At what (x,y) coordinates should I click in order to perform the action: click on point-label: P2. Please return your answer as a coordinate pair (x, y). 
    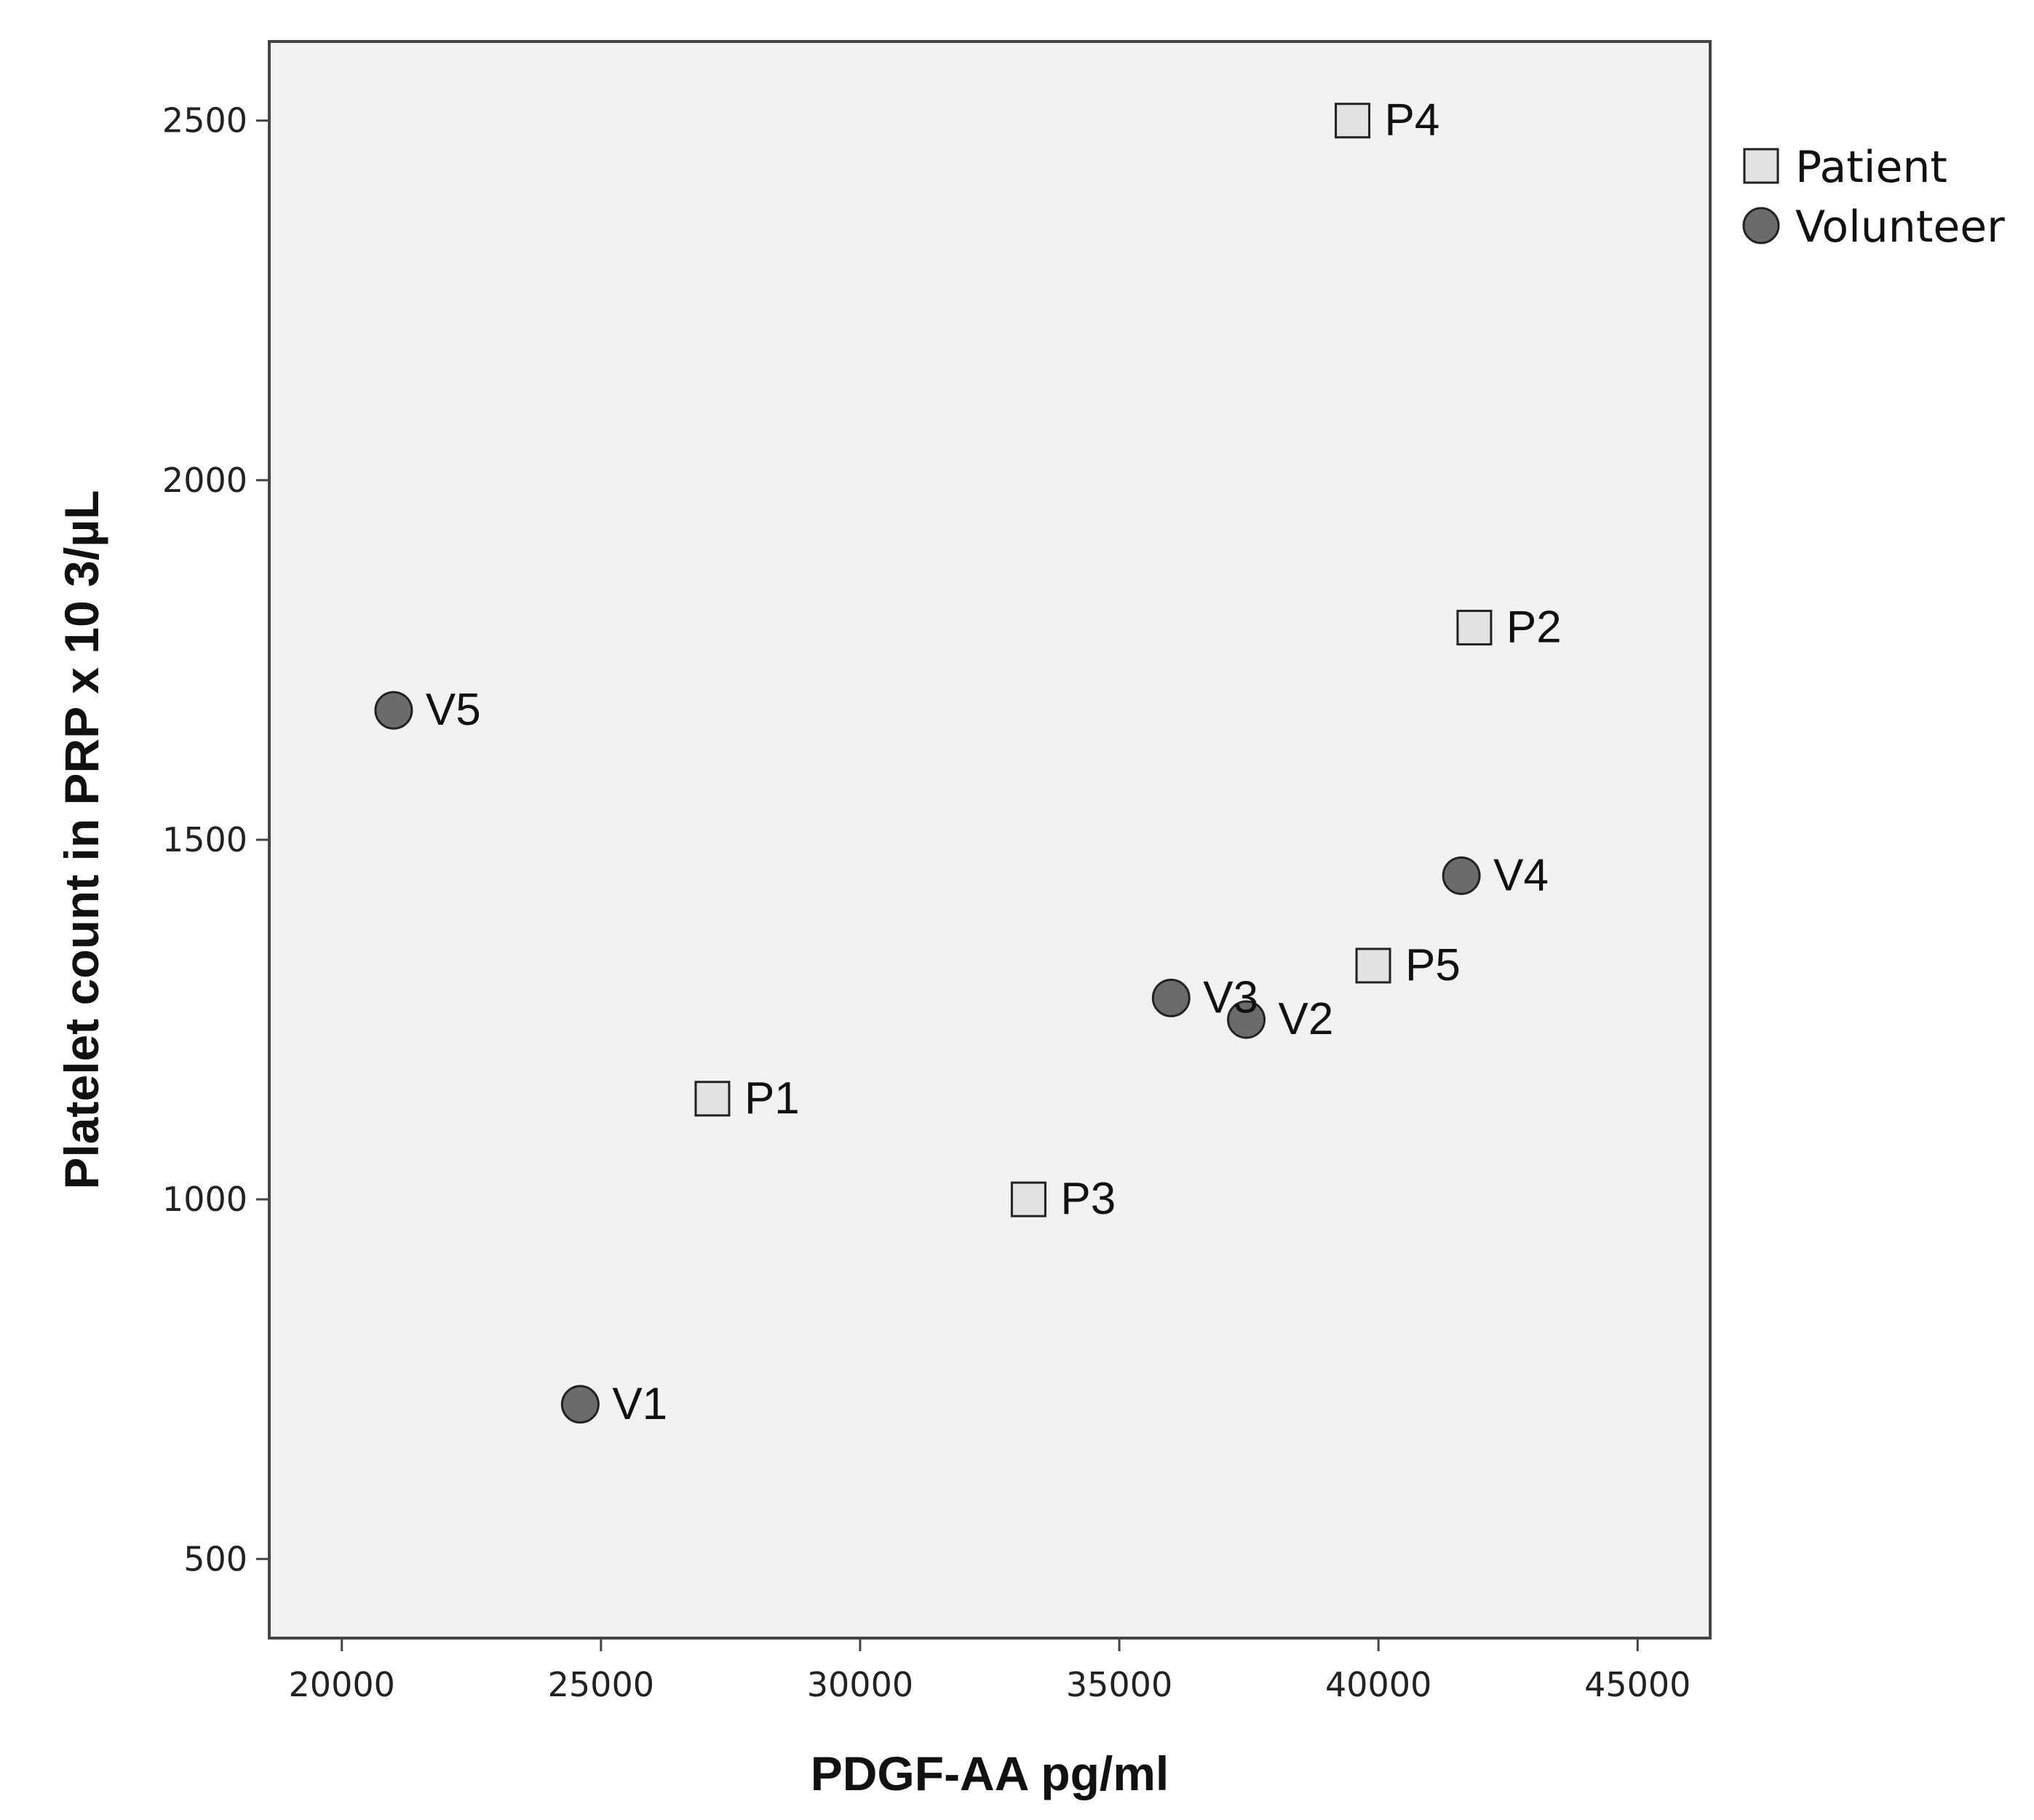
    Looking at the image, I should click on (1534, 627).